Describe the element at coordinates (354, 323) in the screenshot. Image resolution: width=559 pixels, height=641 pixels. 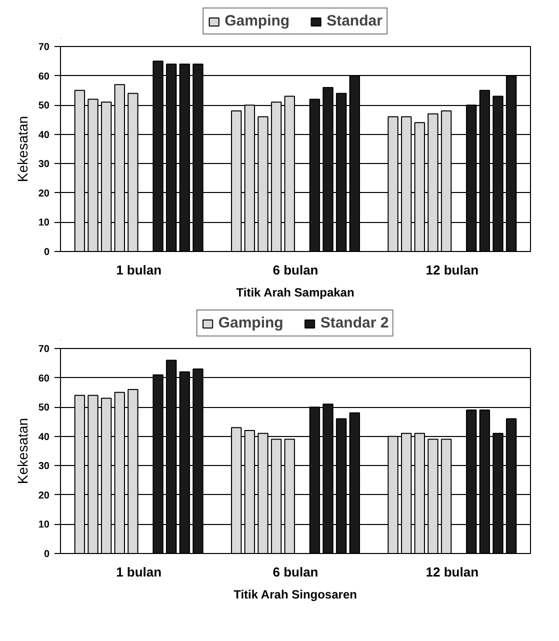
I see `legend-label: Standar 2` at that location.